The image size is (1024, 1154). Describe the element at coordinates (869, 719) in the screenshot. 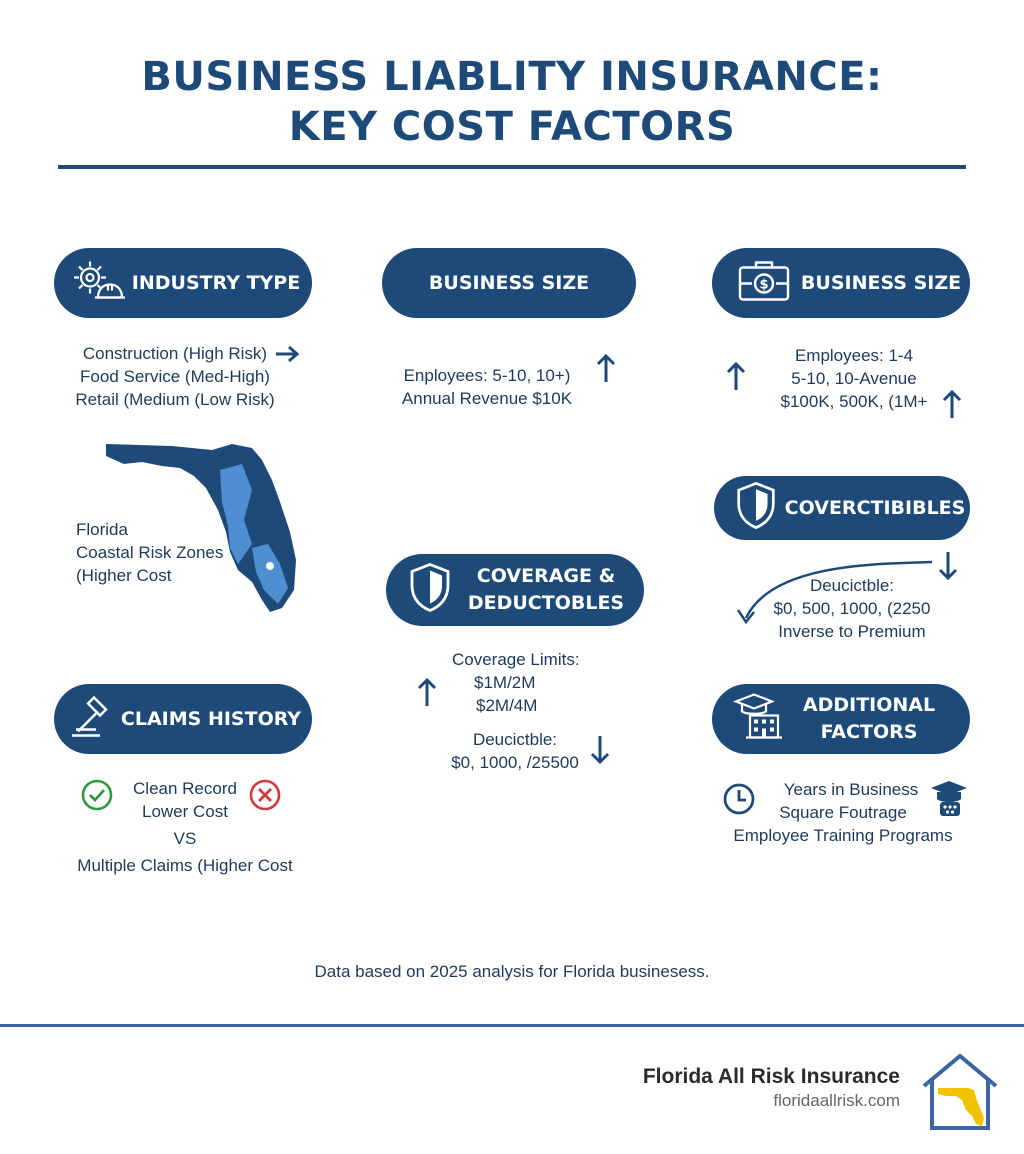

I see `additional-factors-label: ADDITIONAL FACTORS` at that location.